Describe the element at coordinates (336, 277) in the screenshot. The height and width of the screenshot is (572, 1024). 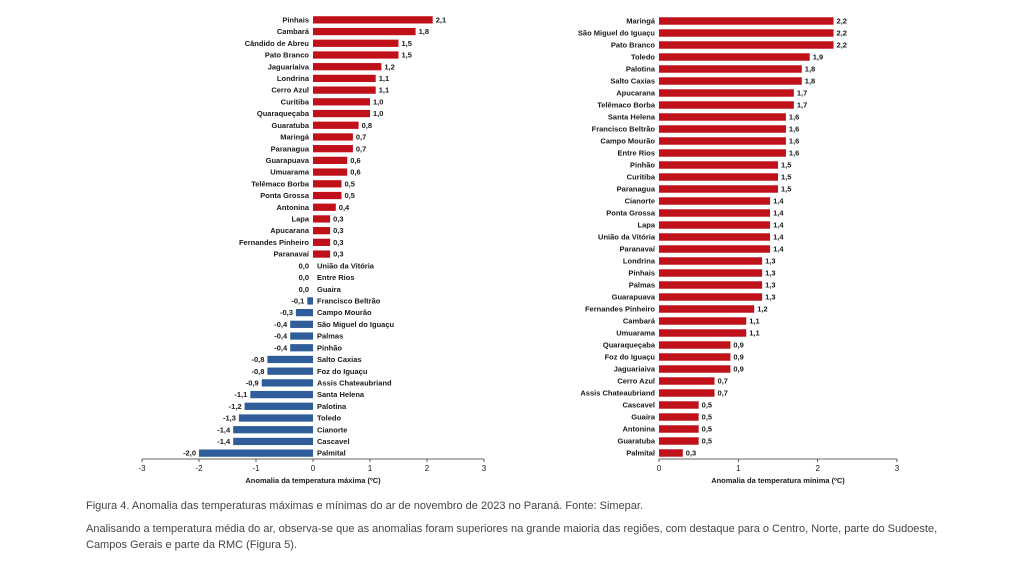
I see `category-label: Entre Rios` at that location.